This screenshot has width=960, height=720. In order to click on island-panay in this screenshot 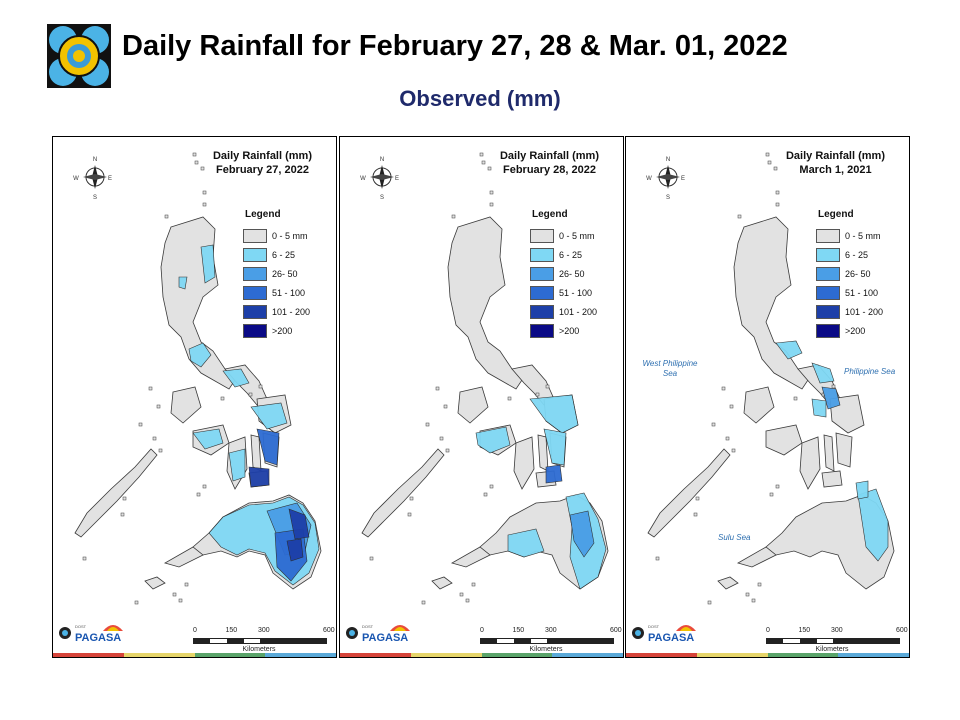, I will do `click(784, 440)`.